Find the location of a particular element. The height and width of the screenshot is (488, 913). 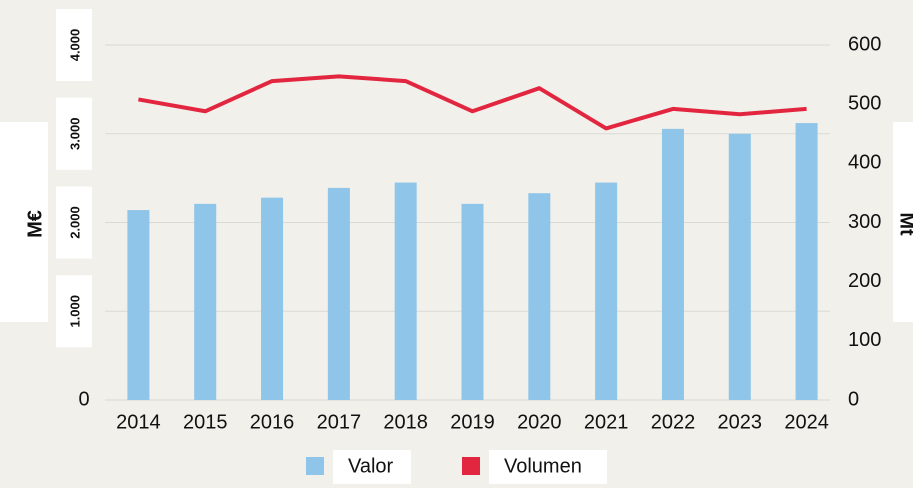

y2-tick-label: 100 is located at coordinates (864, 340).